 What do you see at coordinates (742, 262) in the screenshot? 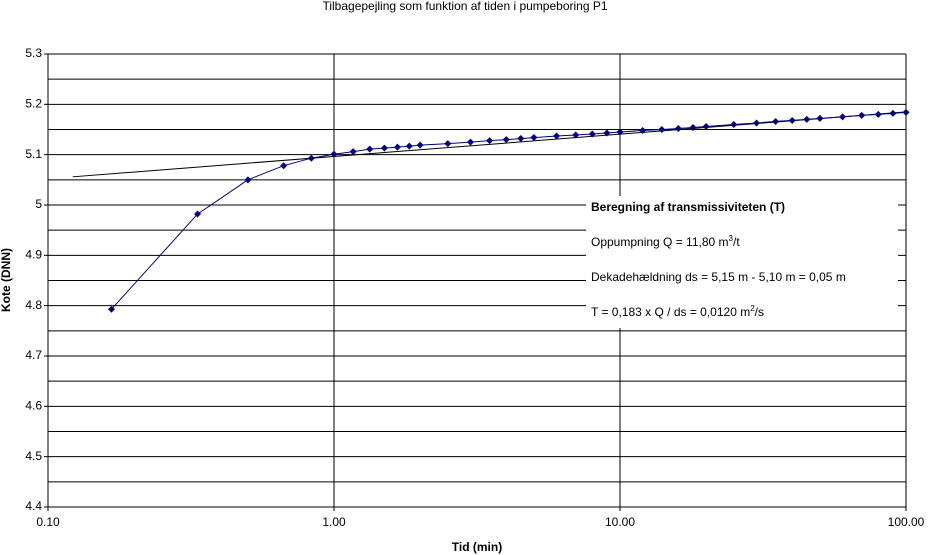
I see `annotation-box` at bounding box center [742, 262].